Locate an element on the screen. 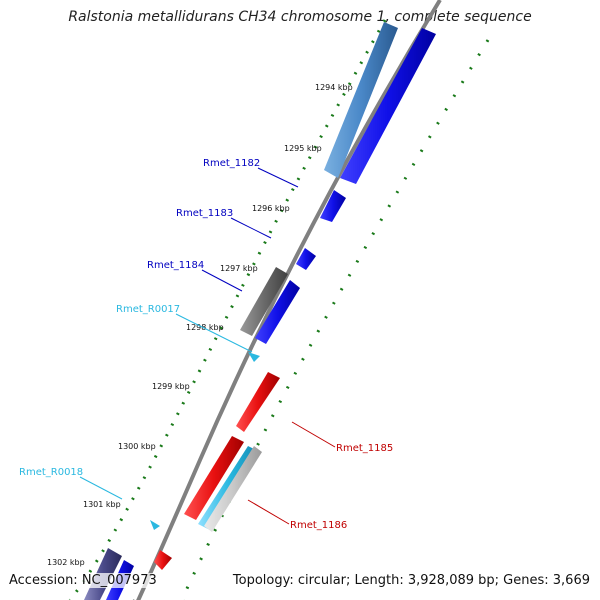  rna-arrow-r0017 is located at coordinates (254, 357).